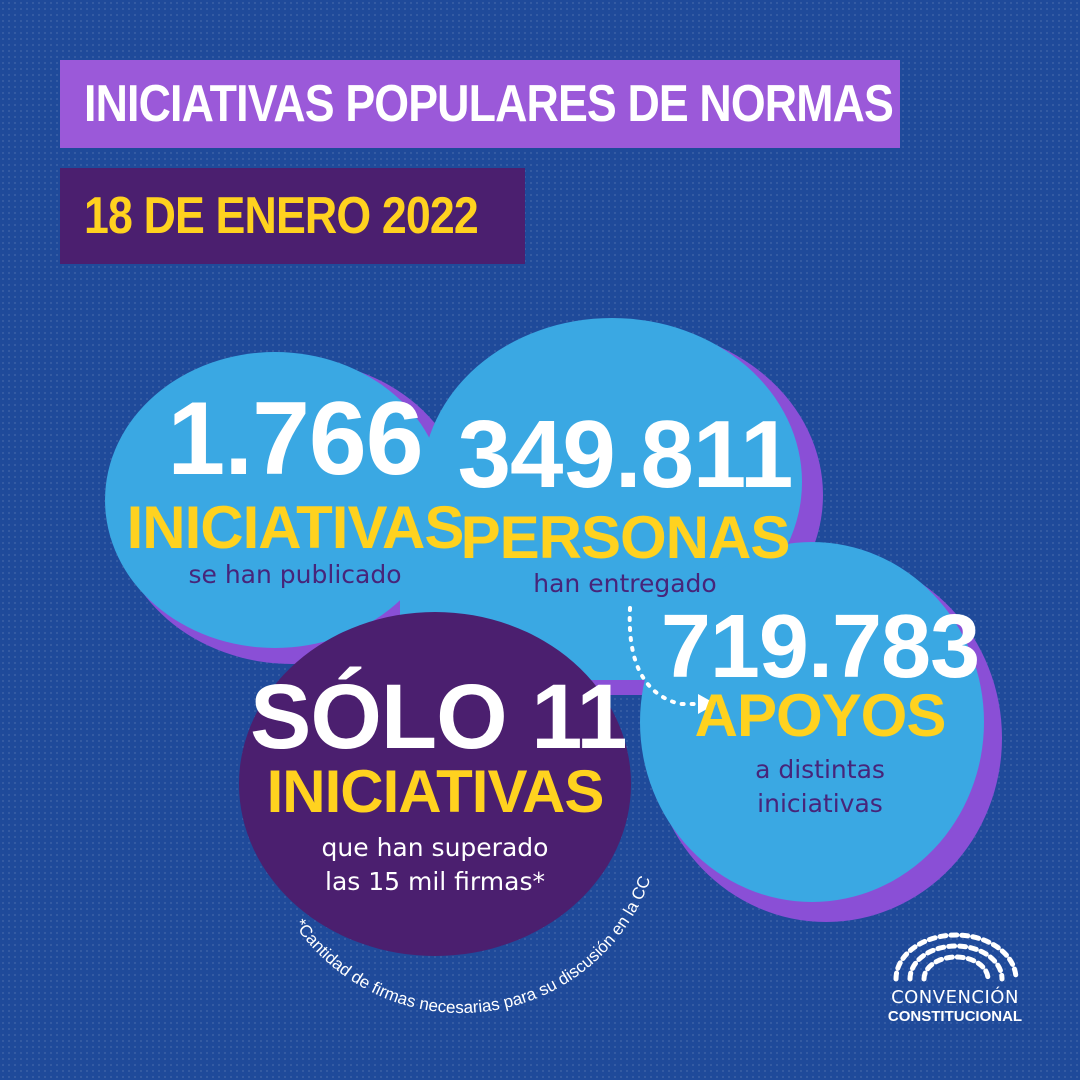 The image size is (1080, 1080). Describe the element at coordinates (664, 656) in the screenshot. I see `dotted-arrow` at that location.